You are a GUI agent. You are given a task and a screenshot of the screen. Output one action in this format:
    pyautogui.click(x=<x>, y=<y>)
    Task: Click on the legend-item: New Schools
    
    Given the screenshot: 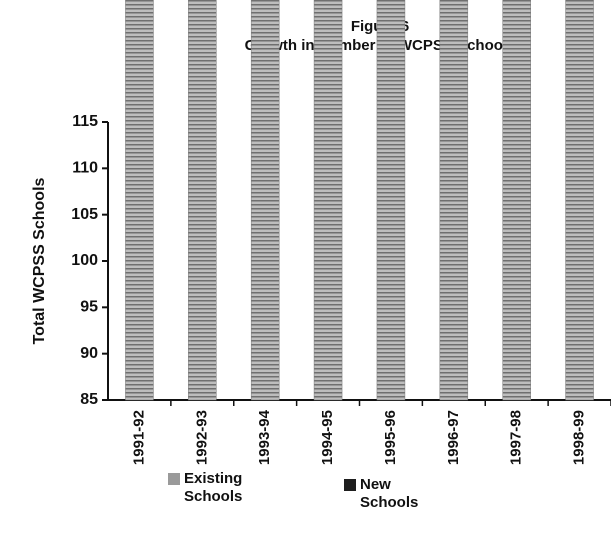 What is the action you would take?
    pyautogui.click(x=392, y=494)
    